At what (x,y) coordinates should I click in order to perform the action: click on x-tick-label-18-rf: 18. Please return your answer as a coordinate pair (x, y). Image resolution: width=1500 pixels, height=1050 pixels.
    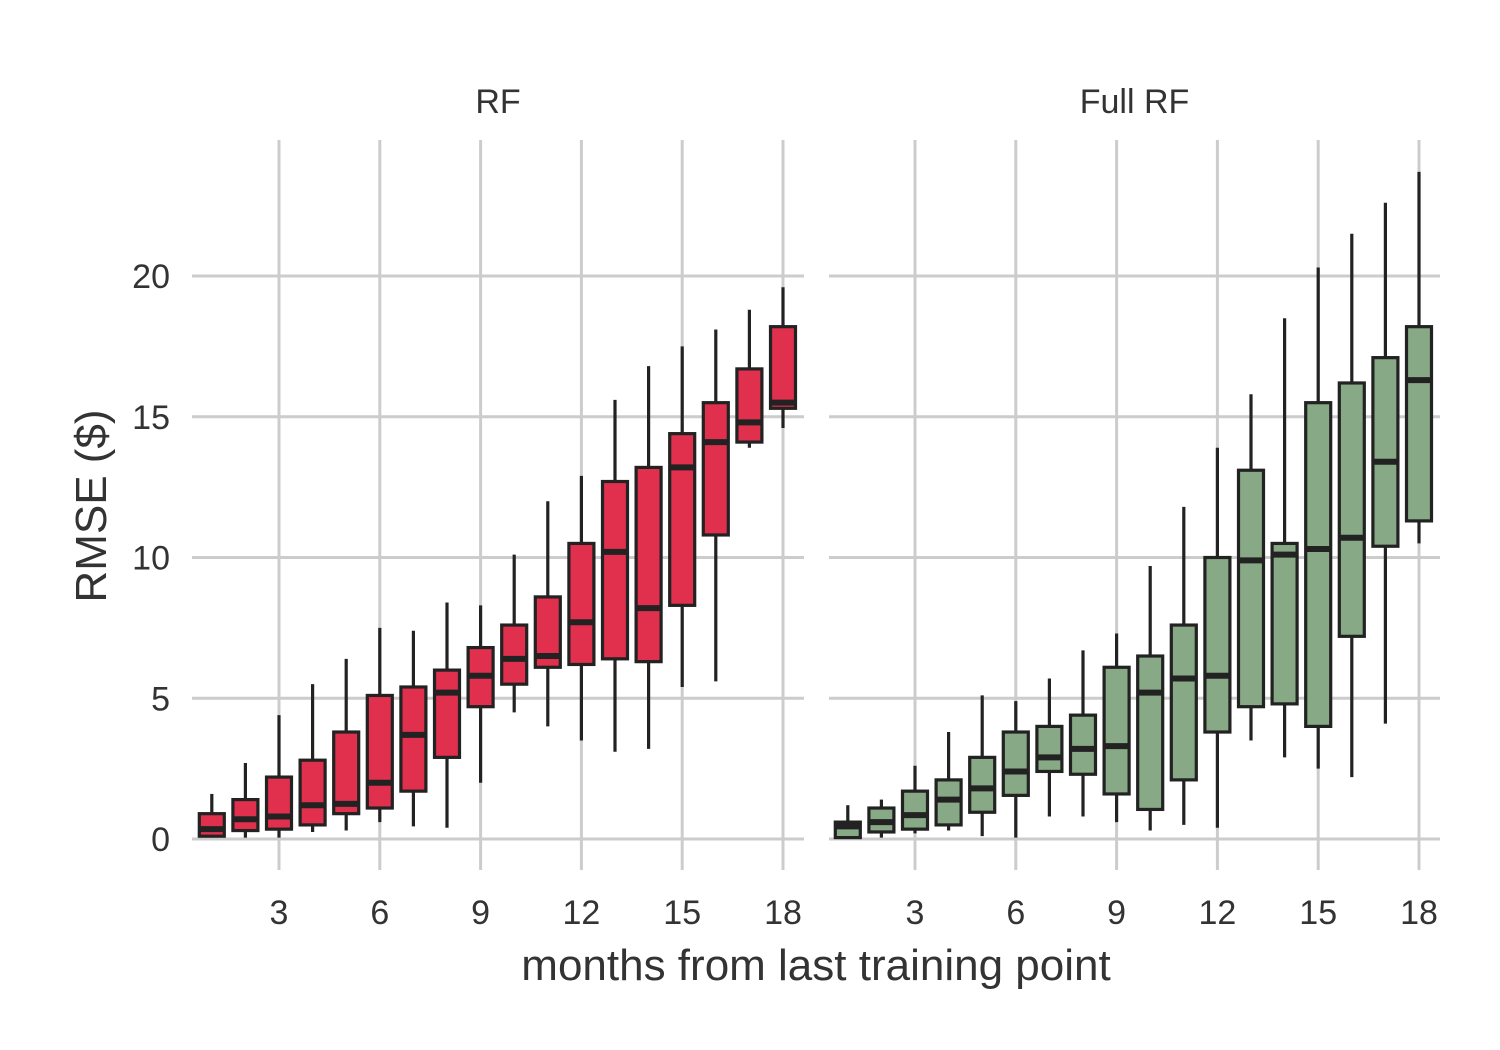
    Looking at the image, I should click on (783, 913).